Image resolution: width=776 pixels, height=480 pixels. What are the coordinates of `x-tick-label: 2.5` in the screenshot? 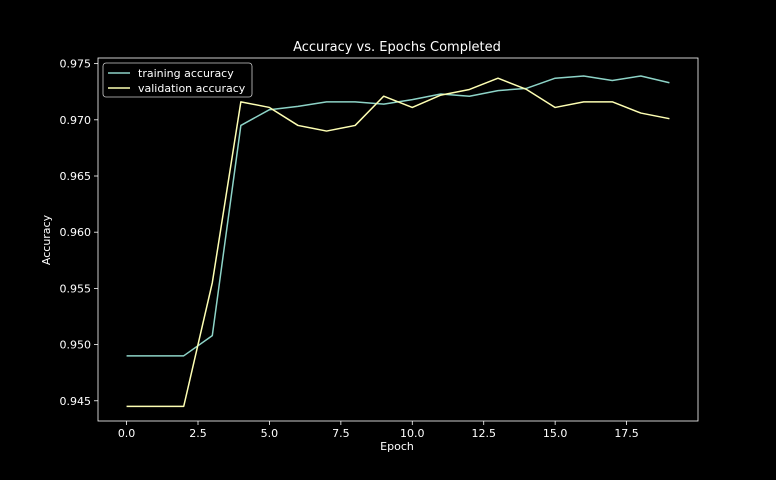 It's located at (198, 433).